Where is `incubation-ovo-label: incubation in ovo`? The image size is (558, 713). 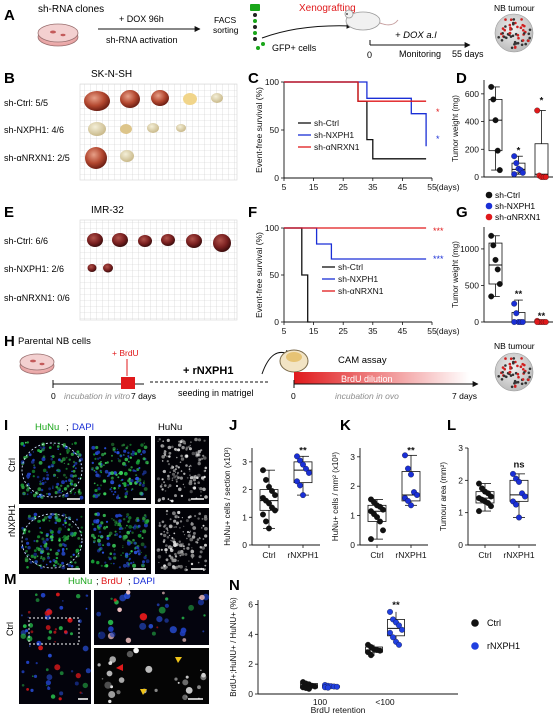
incubation-ovo-label: incubation in ovo is located at coordinates (367, 396).